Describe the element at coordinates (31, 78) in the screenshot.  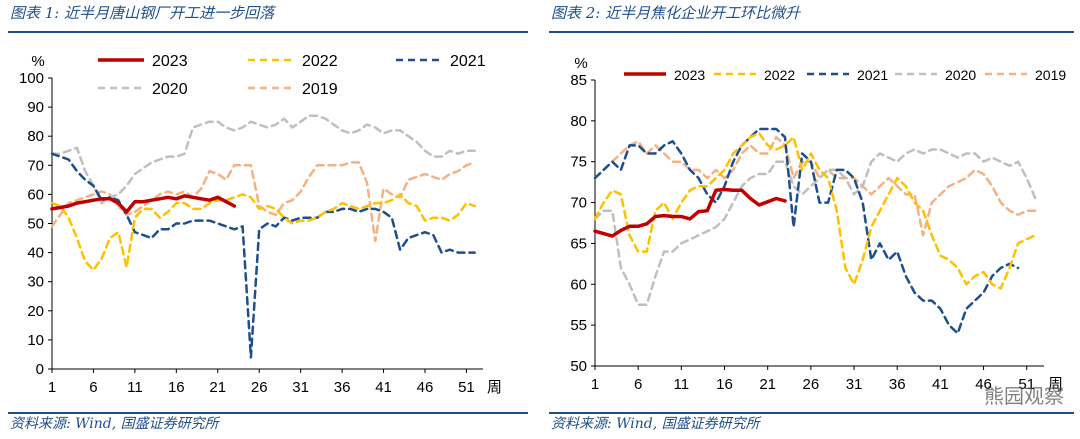
I see `y-tick-label: 100` at that location.